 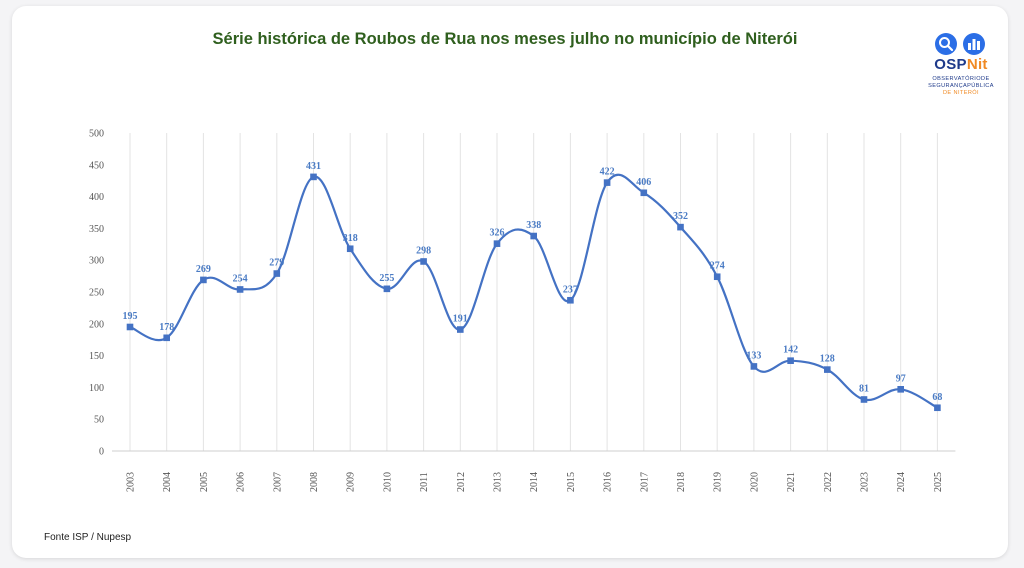 I want to click on source-note: Fonte ISP / Nupesp, so click(x=88, y=537).